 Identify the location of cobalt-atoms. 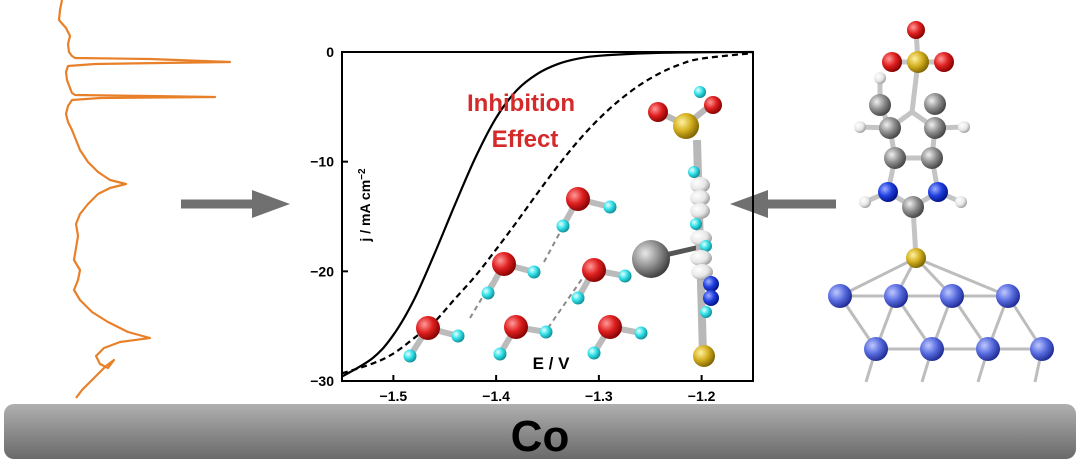
(941, 322).